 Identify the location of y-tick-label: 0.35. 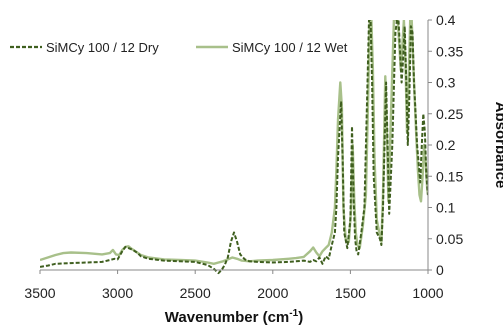
(449, 51).